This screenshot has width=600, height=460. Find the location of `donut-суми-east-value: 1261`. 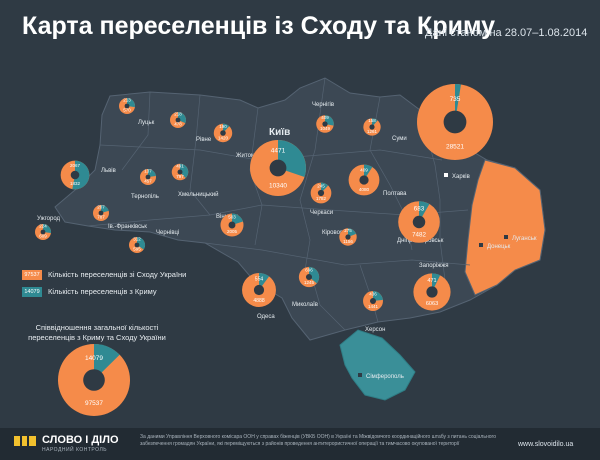

donut-суми-east-value: 1261 is located at coordinates (372, 131).